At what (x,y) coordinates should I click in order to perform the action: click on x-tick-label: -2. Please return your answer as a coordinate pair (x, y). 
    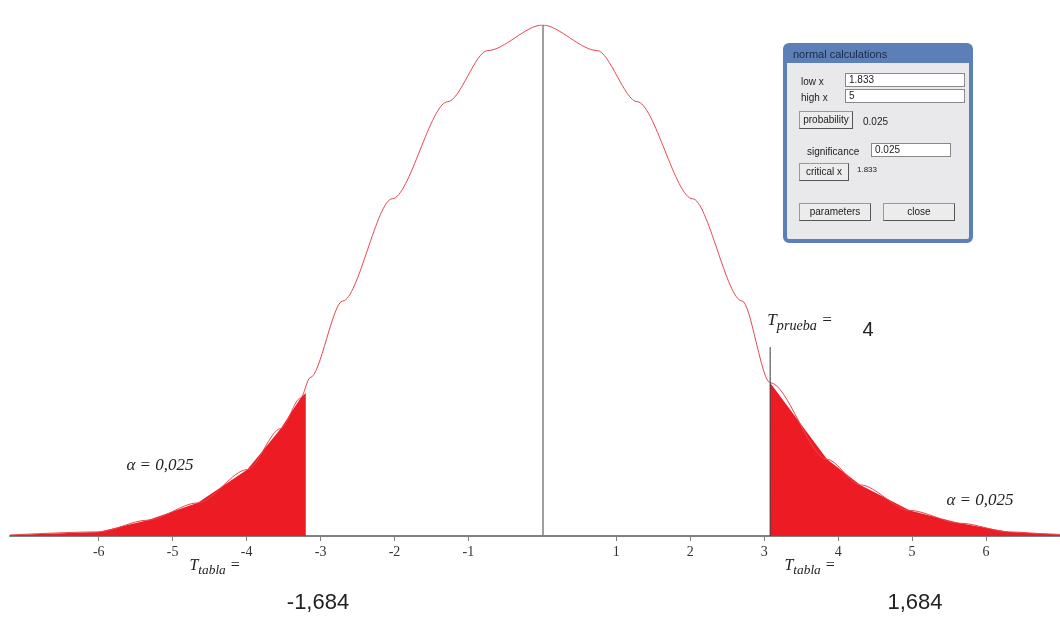
    Looking at the image, I should click on (394, 551).